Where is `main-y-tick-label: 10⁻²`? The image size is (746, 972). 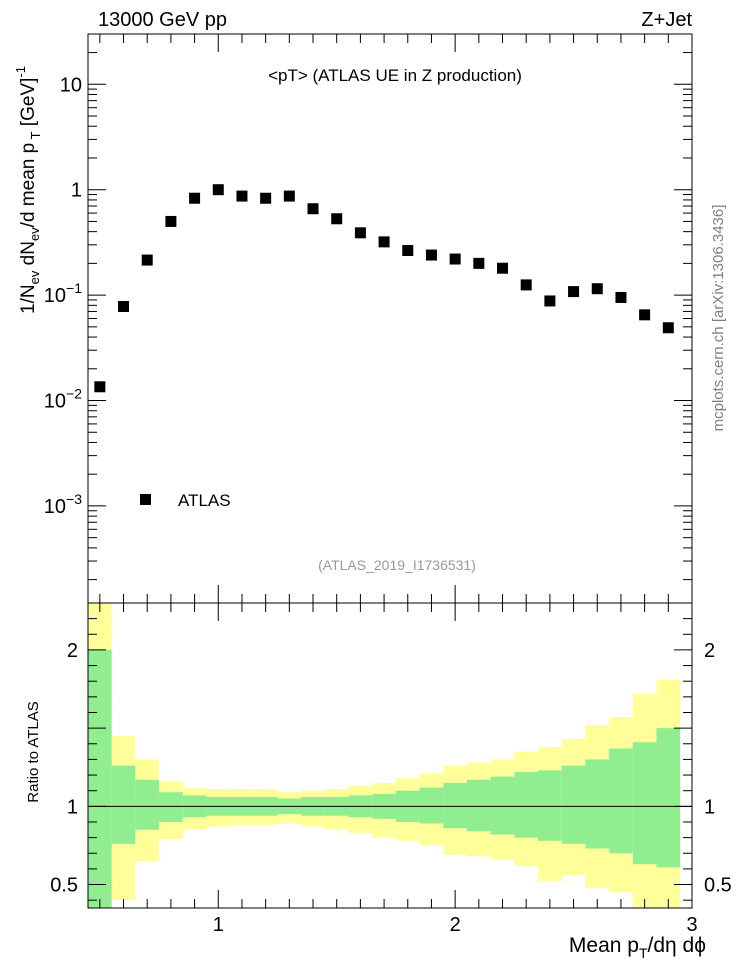 main-y-tick-label: 10⁻² is located at coordinates (63, 399).